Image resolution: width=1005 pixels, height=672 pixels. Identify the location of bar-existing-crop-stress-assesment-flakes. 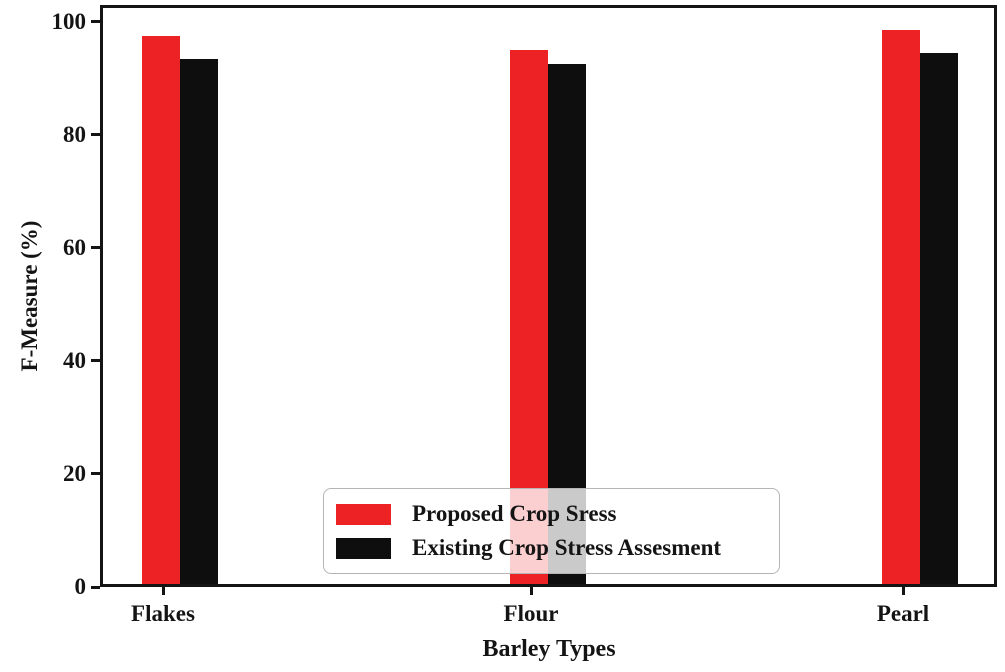
(199, 322).